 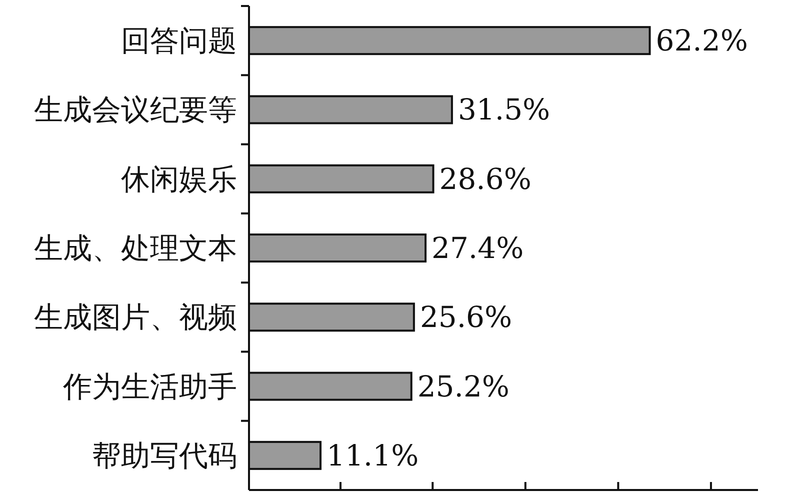 I want to click on data-label: 25.6%, so click(x=466, y=317).